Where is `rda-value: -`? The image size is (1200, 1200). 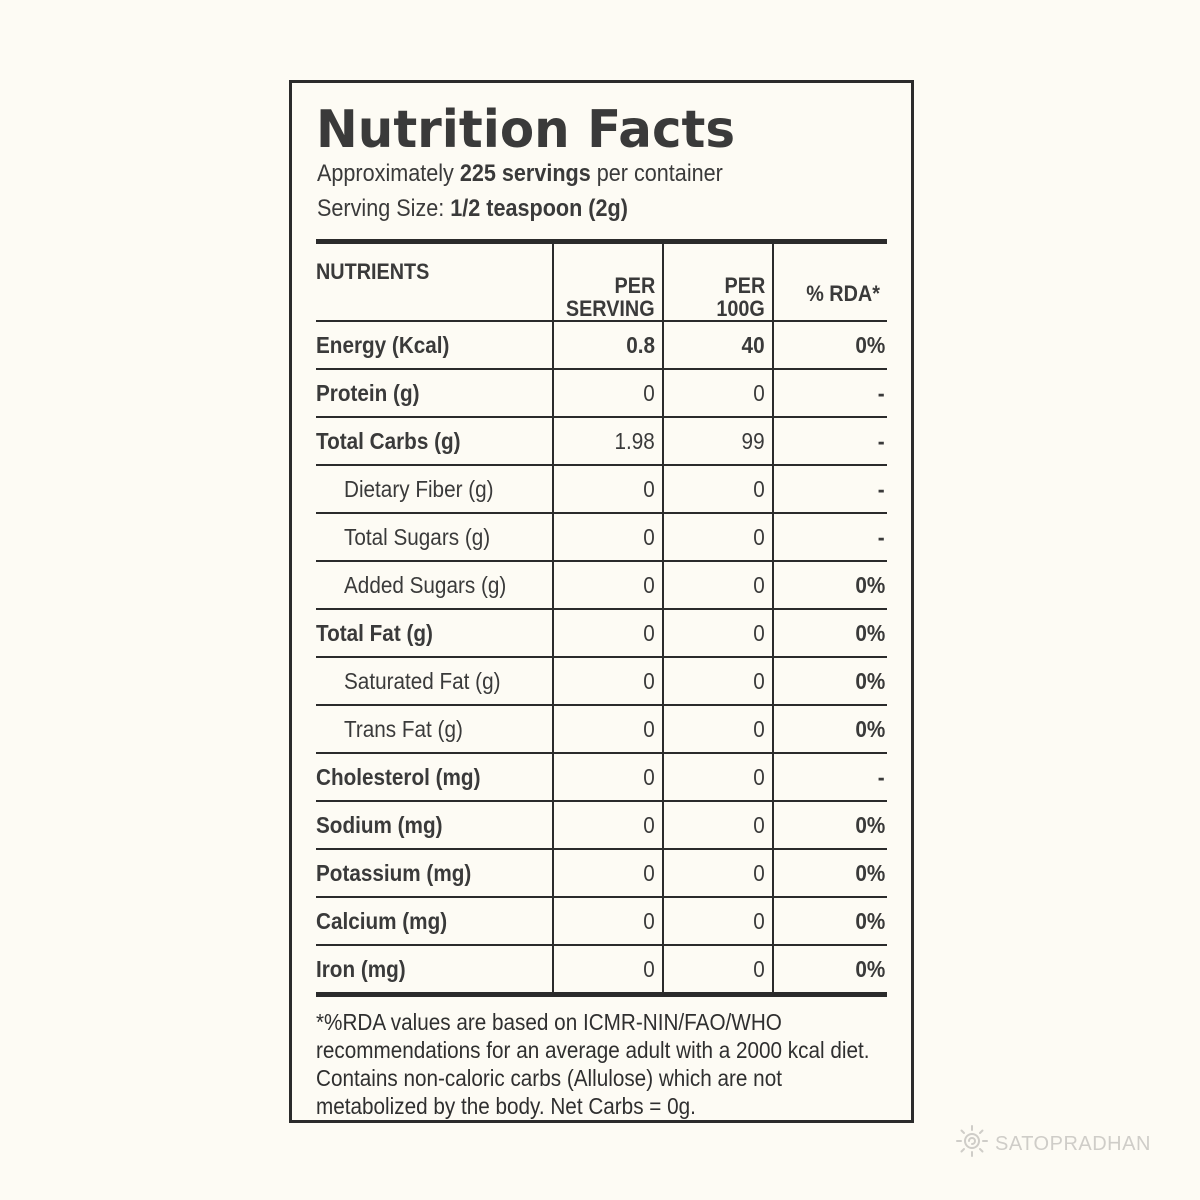 rda-value: - is located at coordinates (829, 777).